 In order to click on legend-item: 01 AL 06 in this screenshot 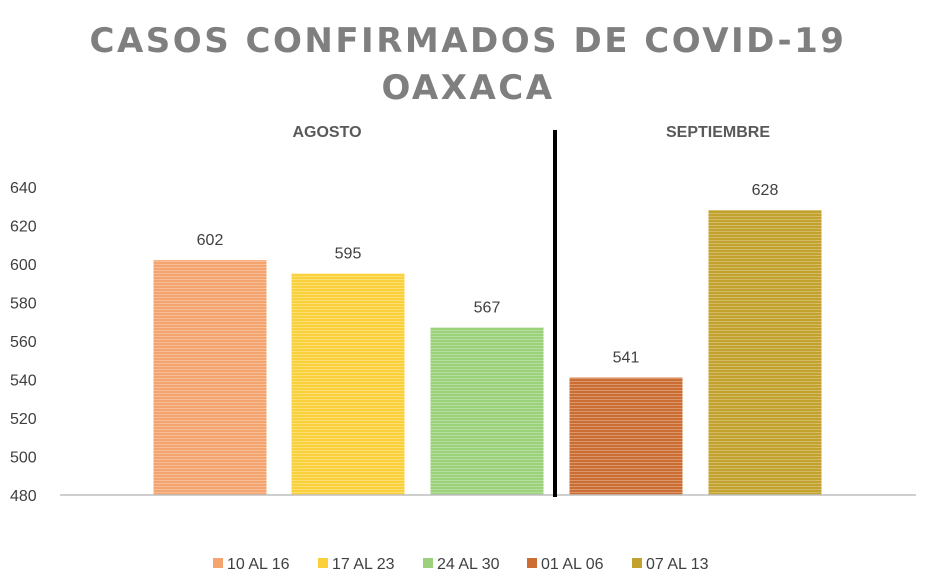, I will do `click(565, 564)`.